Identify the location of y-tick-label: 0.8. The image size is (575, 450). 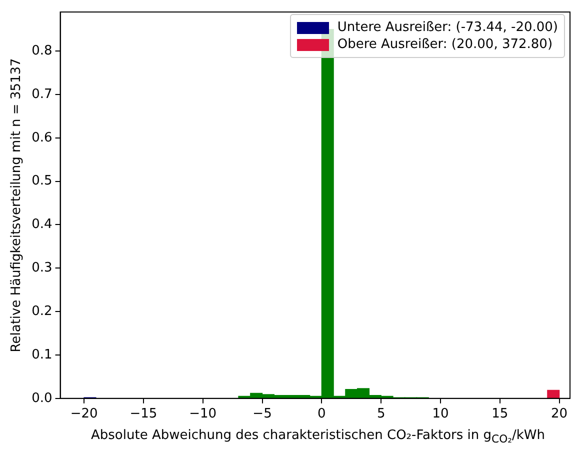
(42, 50).